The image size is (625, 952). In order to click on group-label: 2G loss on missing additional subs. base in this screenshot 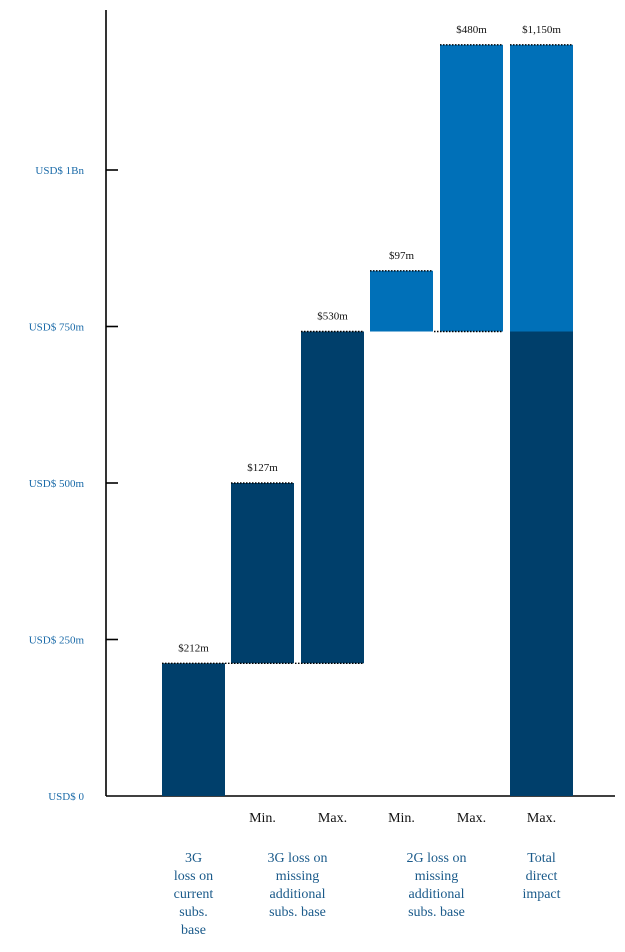, I will do `click(437, 885)`.